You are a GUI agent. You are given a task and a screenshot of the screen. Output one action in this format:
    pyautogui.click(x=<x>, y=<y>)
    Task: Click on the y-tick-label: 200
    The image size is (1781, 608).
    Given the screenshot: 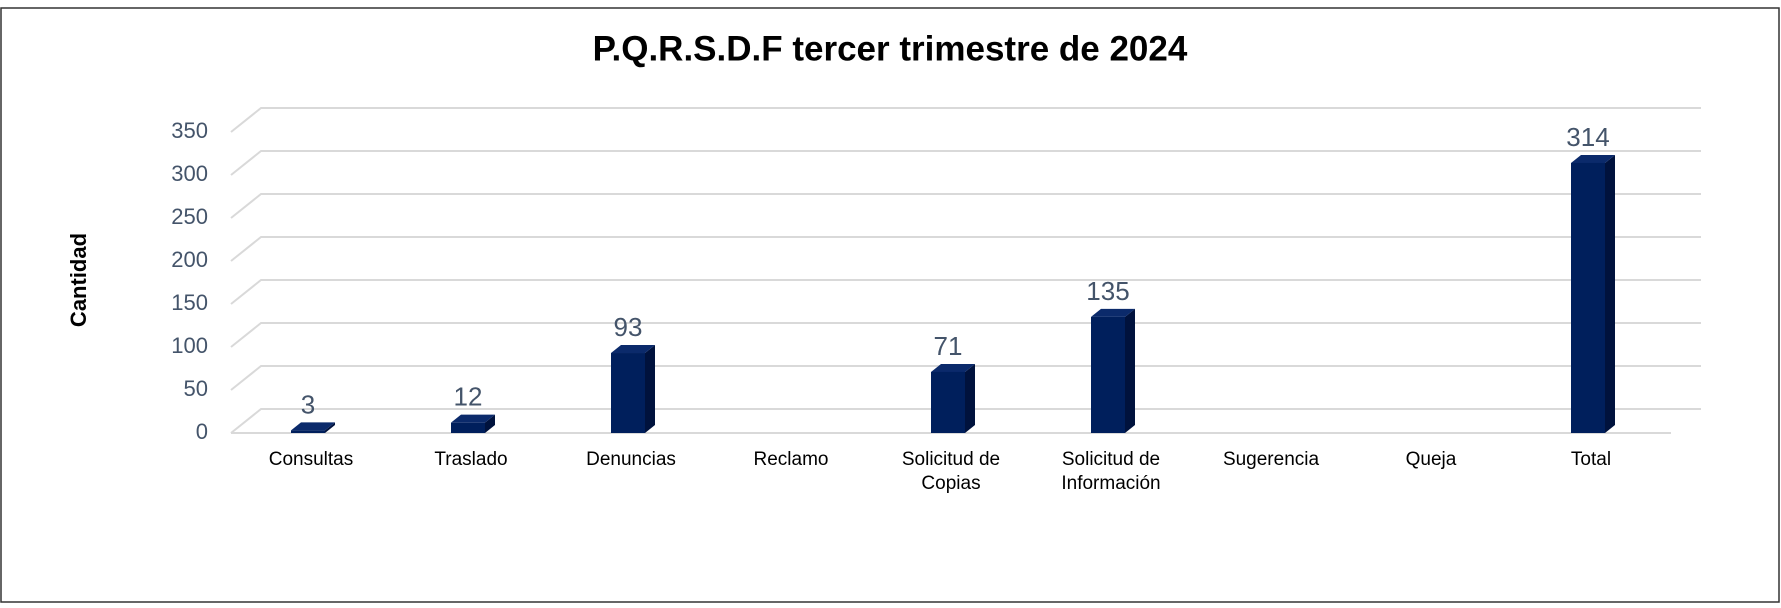 What is the action you would take?
    pyautogui.click(x=189, y=259)
    